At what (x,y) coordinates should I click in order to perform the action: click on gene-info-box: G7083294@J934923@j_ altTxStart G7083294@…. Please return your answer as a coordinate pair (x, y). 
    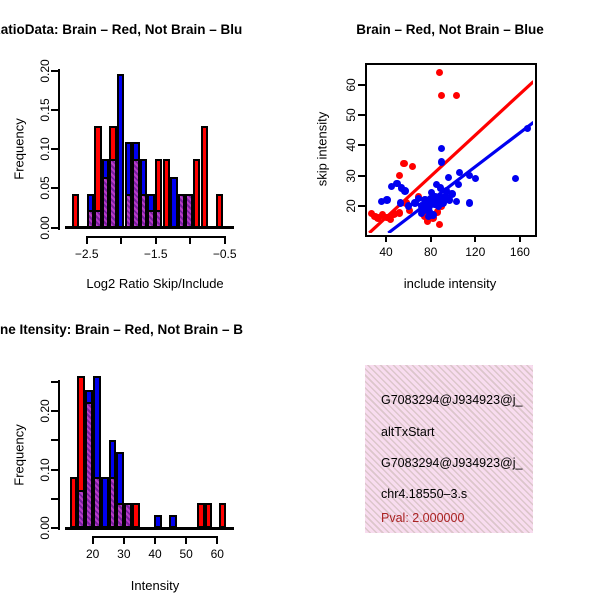
    Looking at the image, I should click on (449, 449).